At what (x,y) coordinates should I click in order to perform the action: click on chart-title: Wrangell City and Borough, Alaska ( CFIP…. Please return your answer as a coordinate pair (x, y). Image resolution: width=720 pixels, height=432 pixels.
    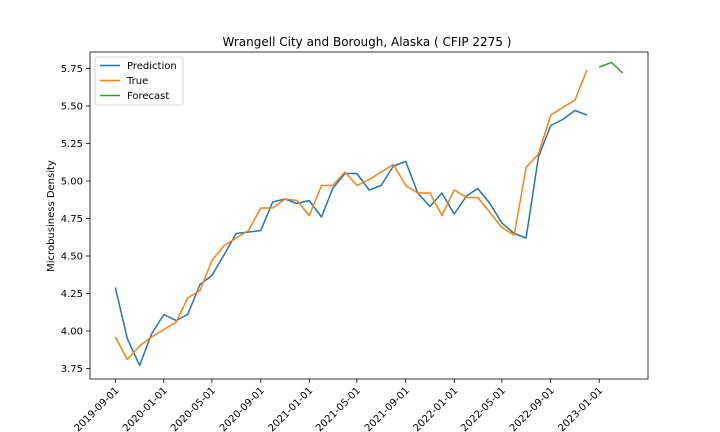
    Looking at the image, I should click on (367, 42).